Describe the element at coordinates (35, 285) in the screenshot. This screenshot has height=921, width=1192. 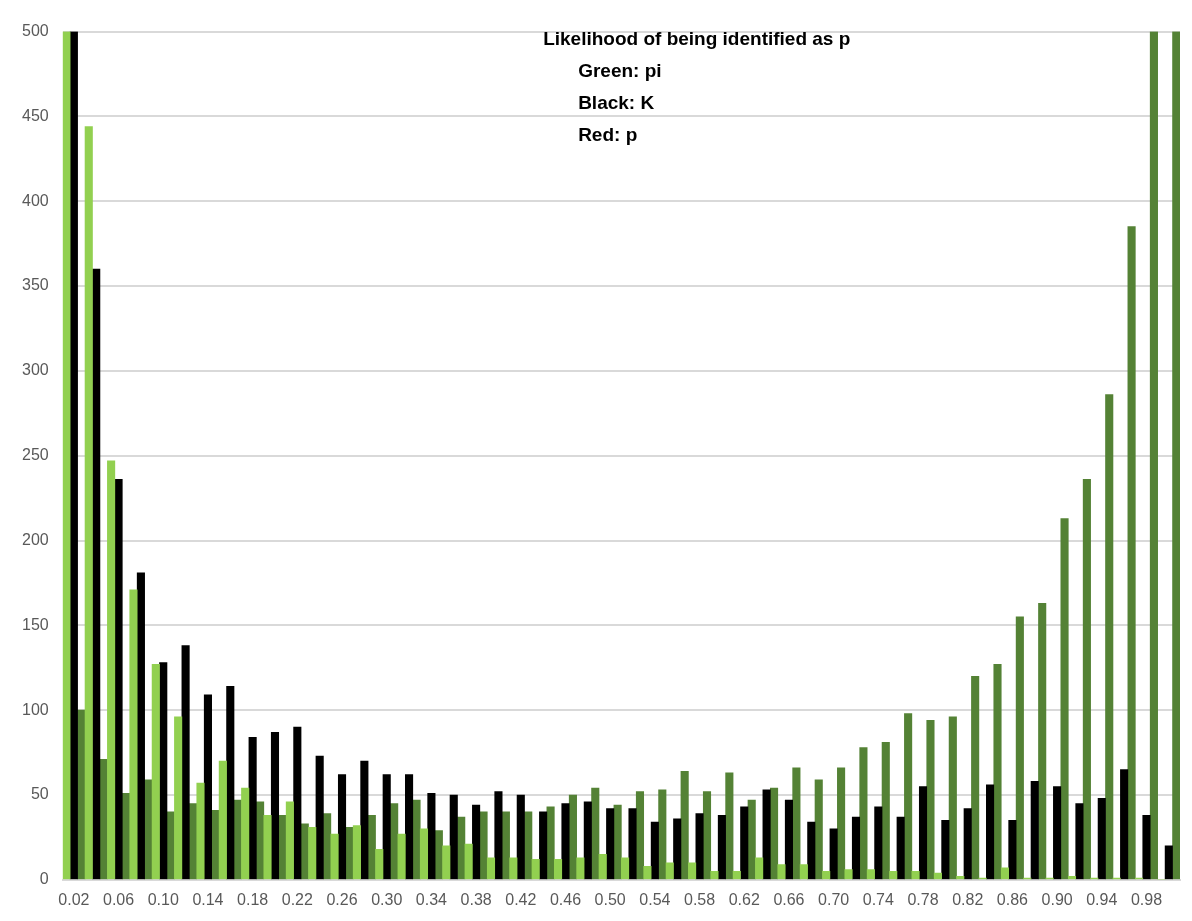
I see `y-tick-label: 350` at that location.